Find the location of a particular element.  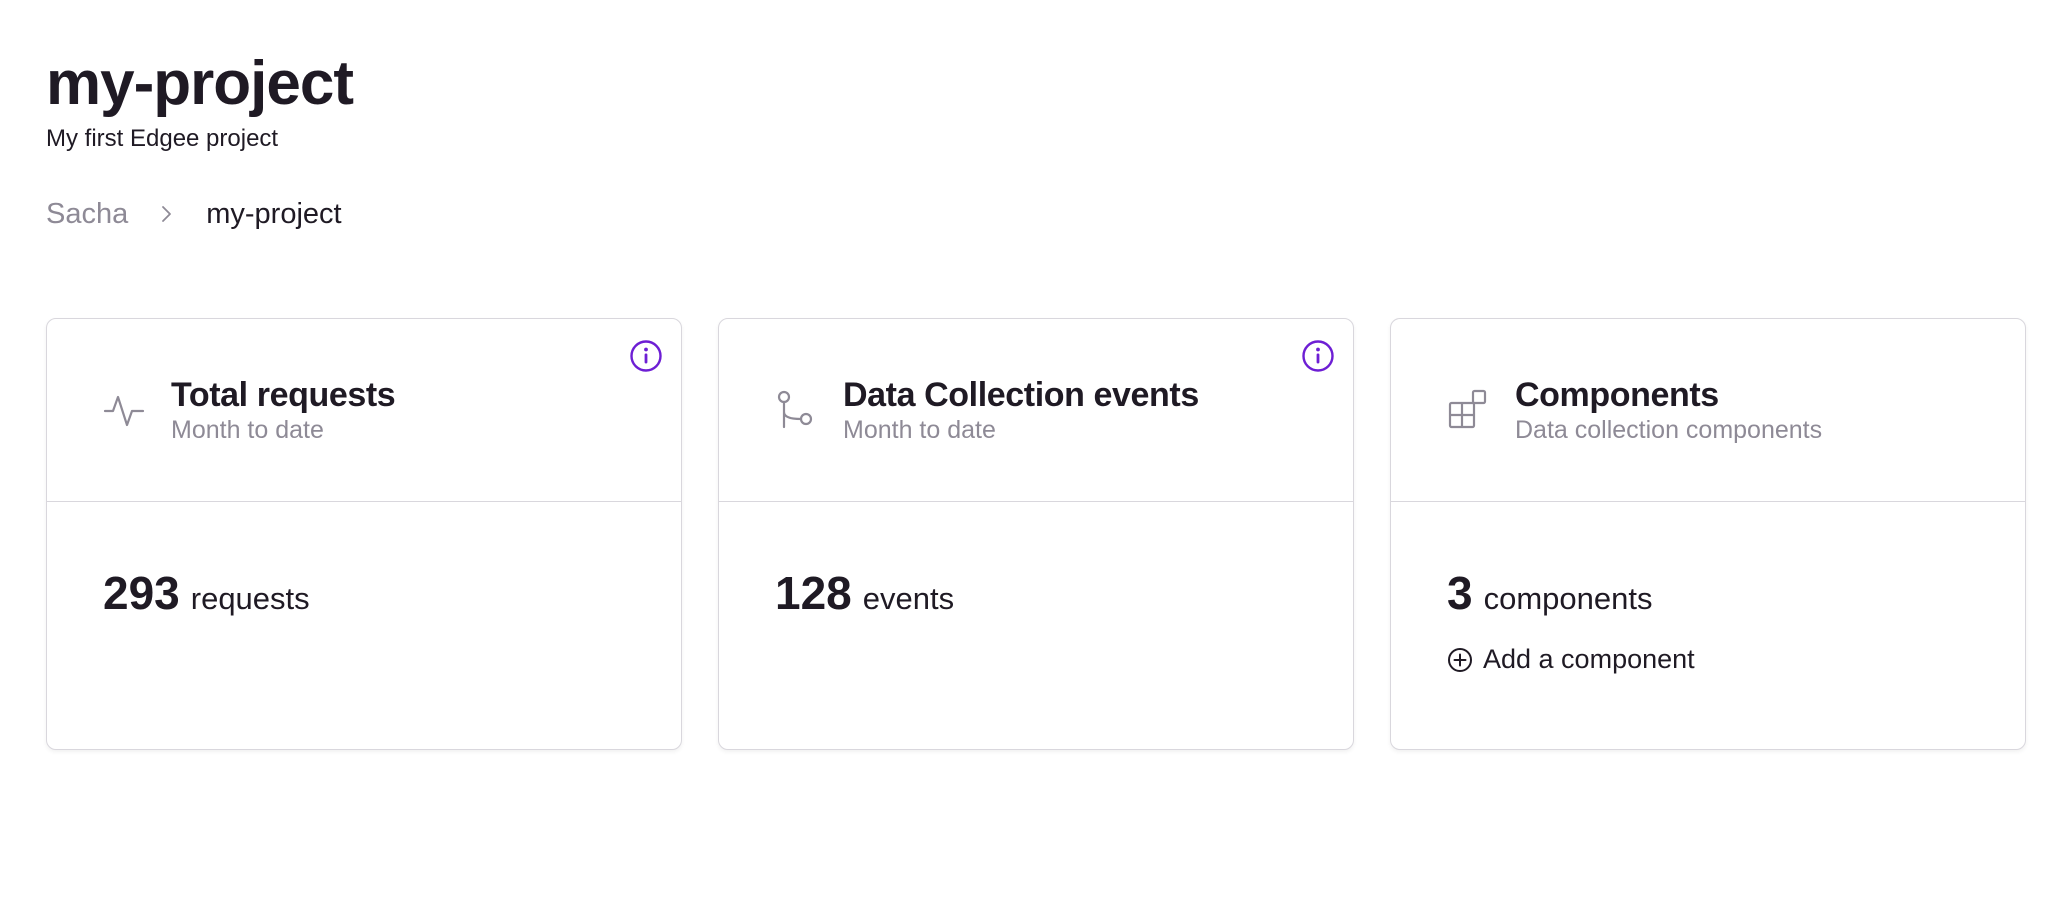

card-heading: Total requests Month to date is located at coordinates (283, 410).